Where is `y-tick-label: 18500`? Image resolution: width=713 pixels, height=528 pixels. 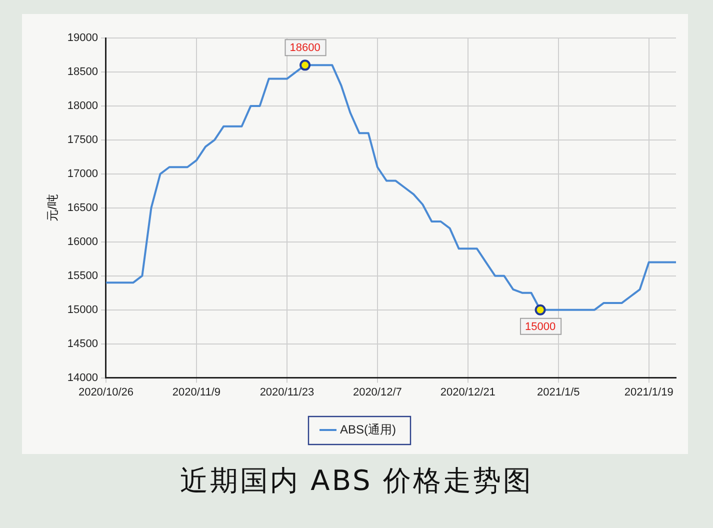
y-tick-label: 18500 is located at coordinates (82, 72).